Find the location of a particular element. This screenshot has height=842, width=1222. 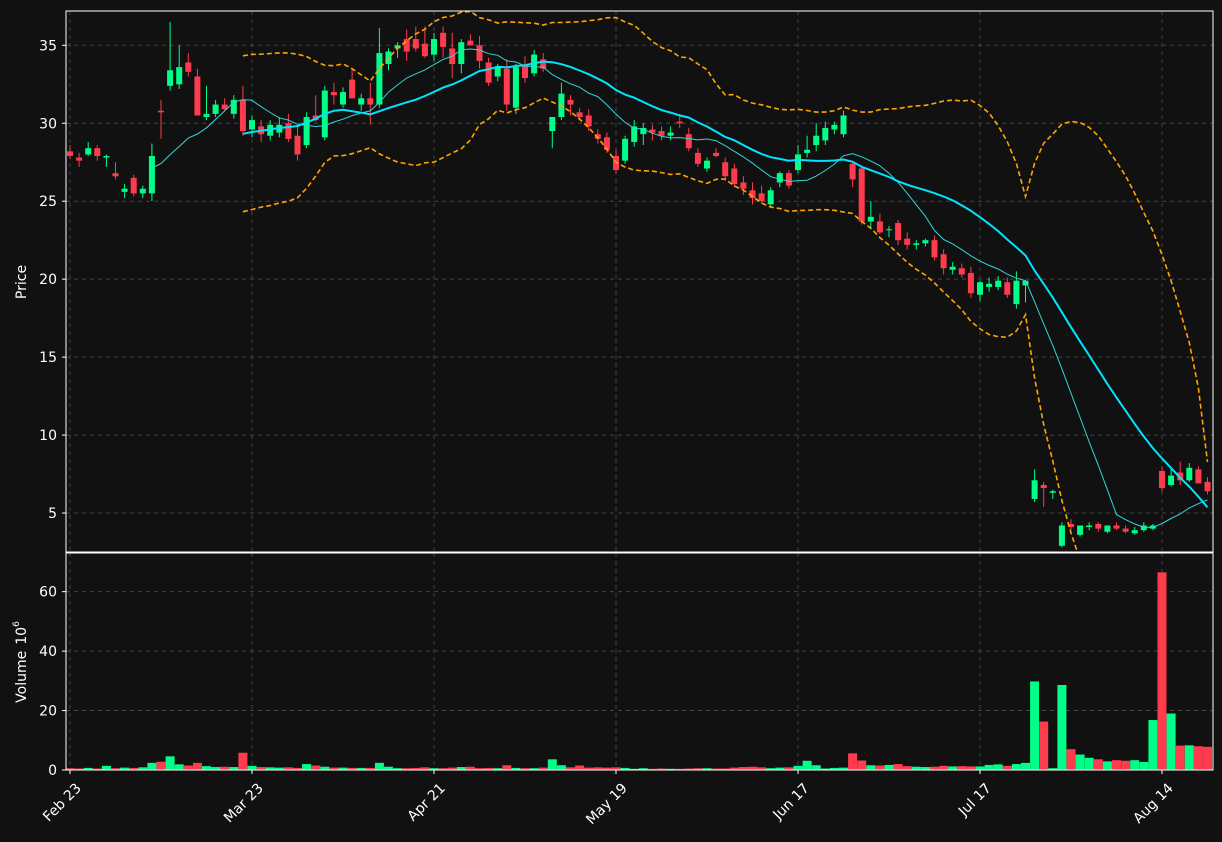

price-tick-label: 30 is located at coordinates (48, 124).